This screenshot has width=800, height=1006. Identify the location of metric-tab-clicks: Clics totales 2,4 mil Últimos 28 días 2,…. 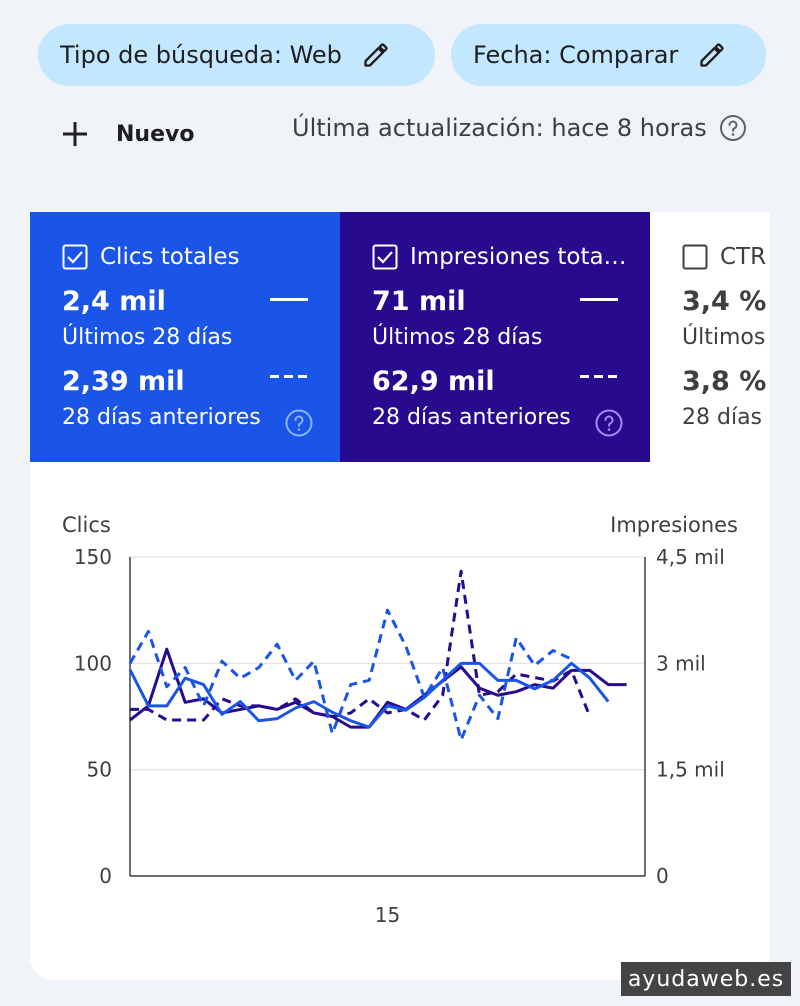
(185, 337).